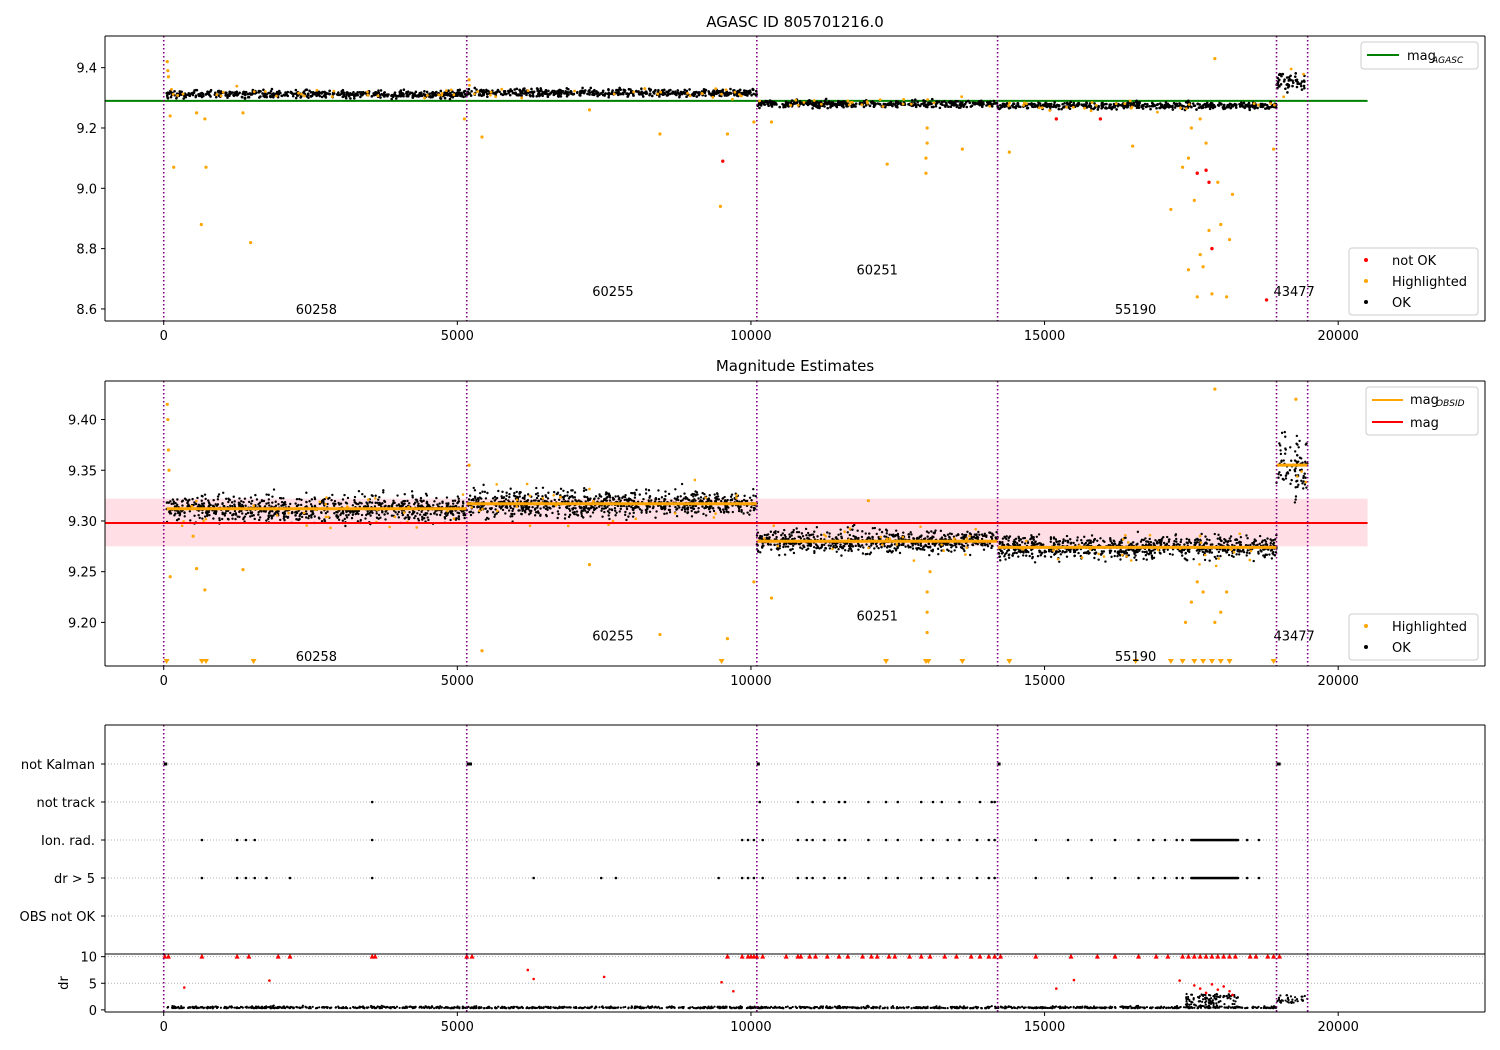 This screenshot has width=1500, height=1050. What do you see at coordinates (86, 310) in the screenshot?
I see `y-tick-label: 8.6` at bounding box center [86, 310].